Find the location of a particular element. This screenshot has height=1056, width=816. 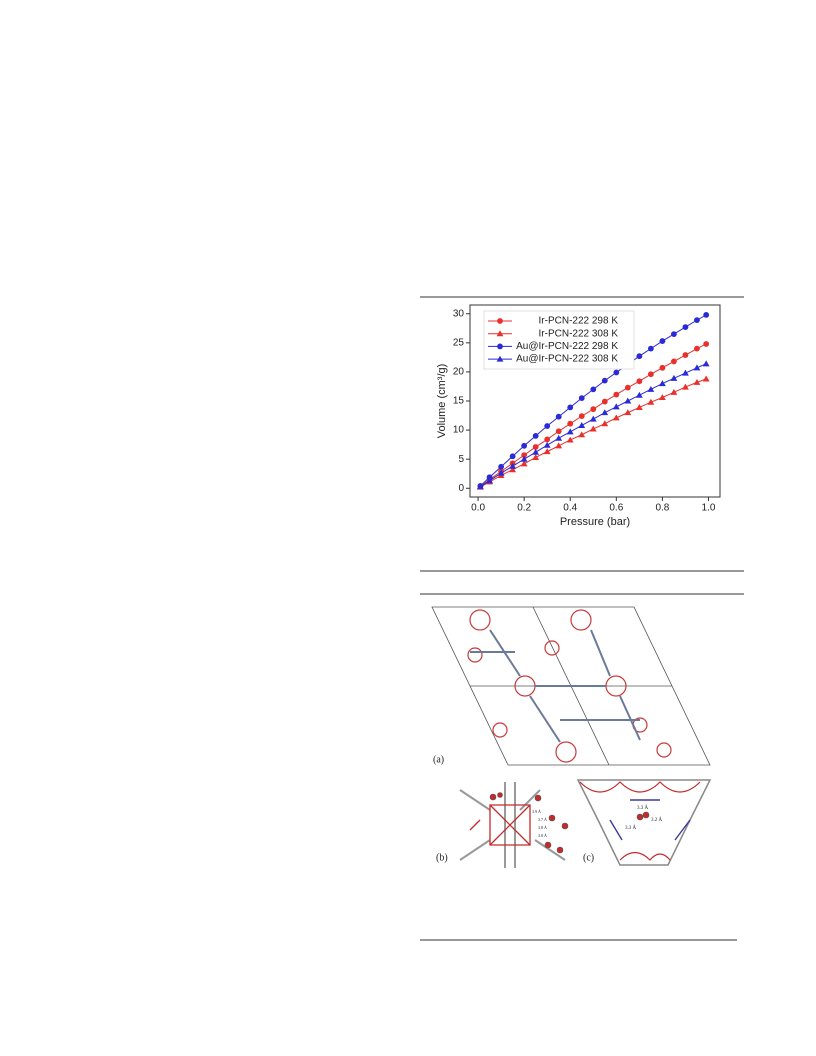

x-tick-label: 0.0 is located at coordinates (478, 508).